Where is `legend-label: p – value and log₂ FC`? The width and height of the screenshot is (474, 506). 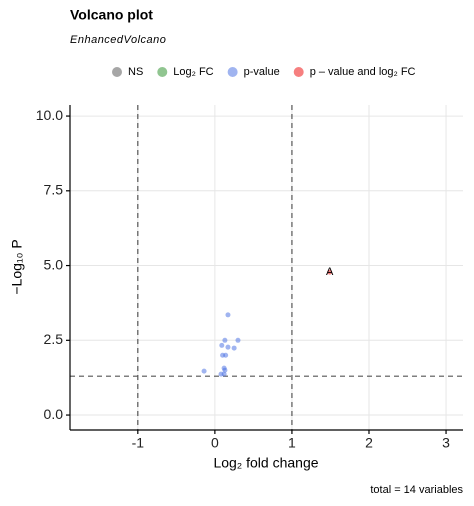 legend-label: p – value and log₂ FC is located at coordinates (363, 72).